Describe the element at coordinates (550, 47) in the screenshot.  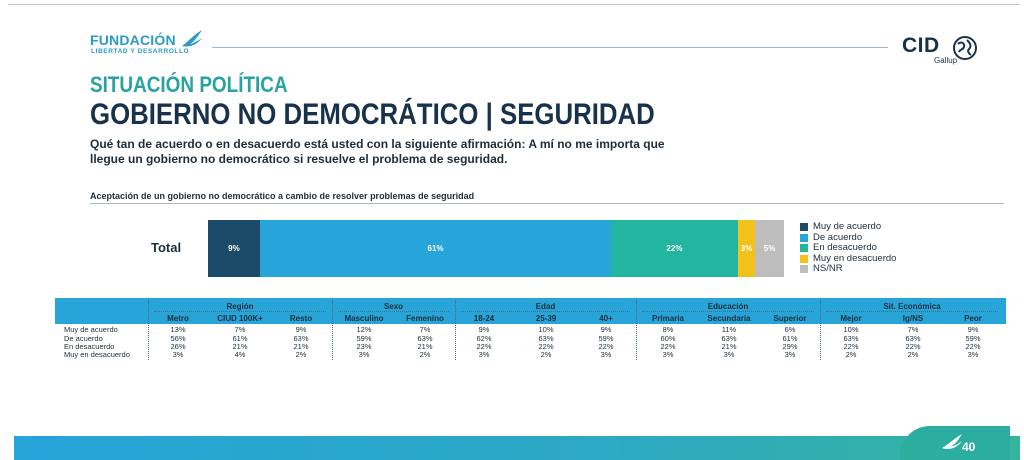
I see `header-rule` at that location.